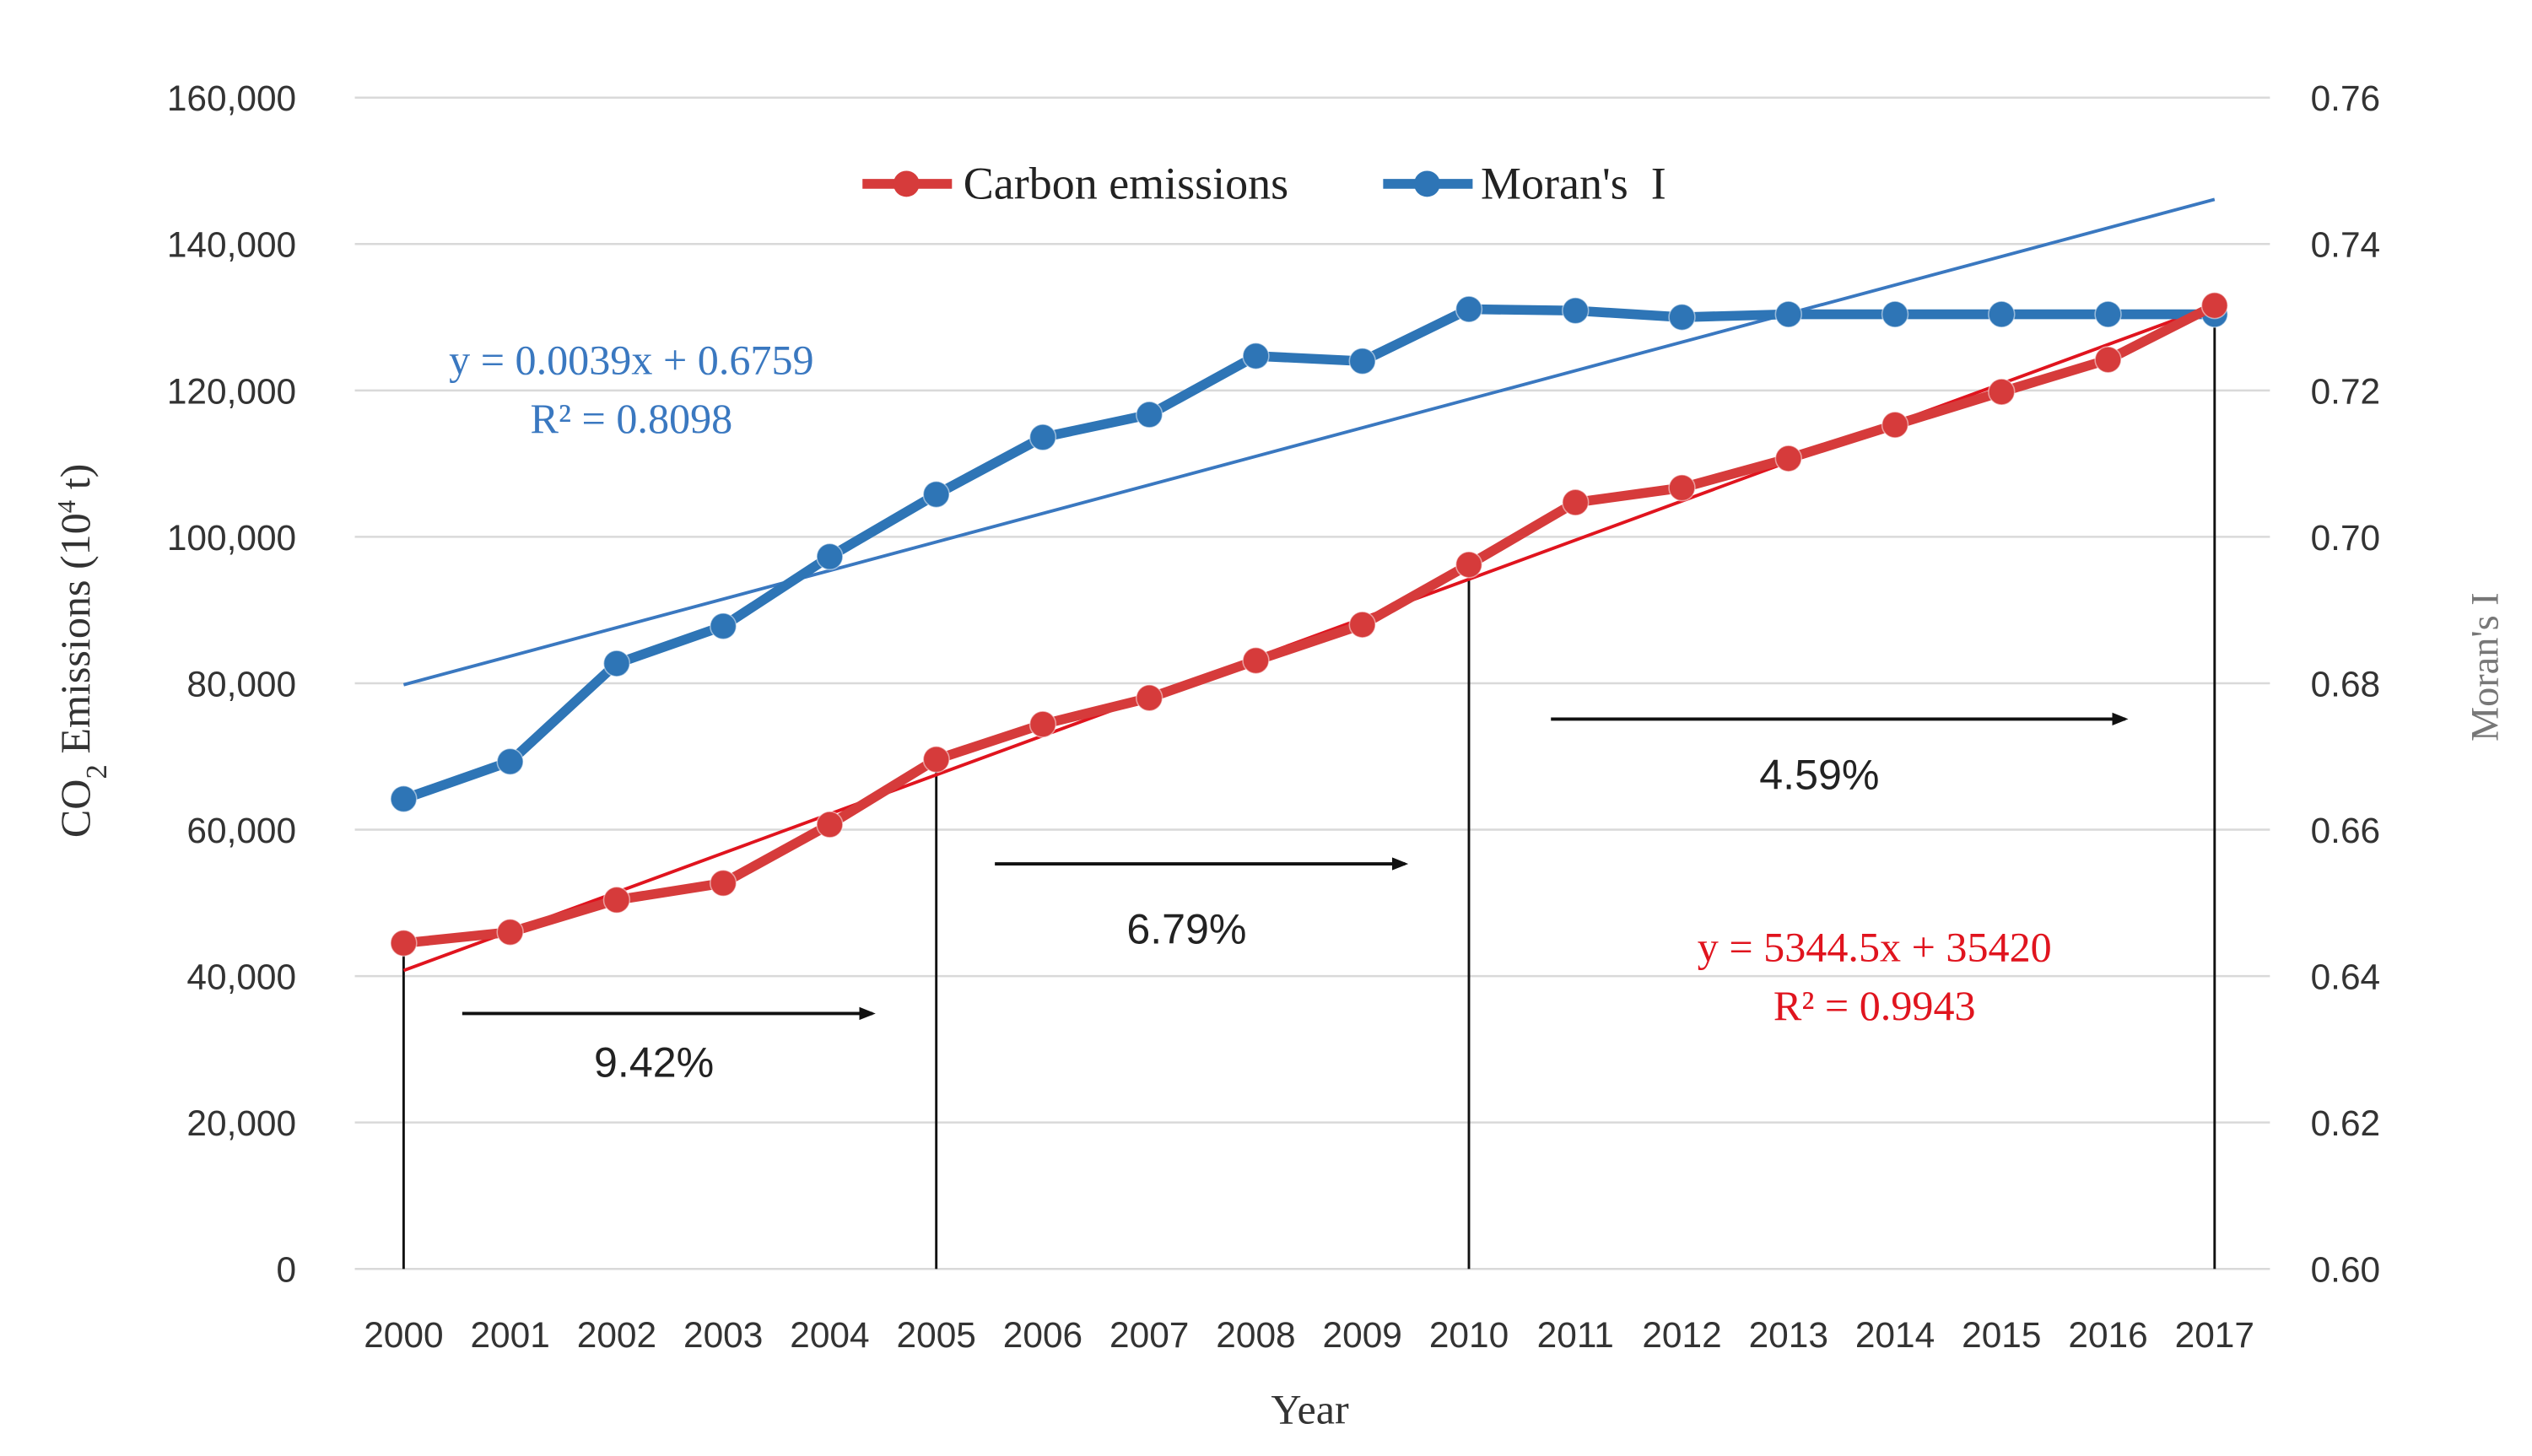 The width and height of the screenshot is (2532, 1456). Describe the element at coordinates (1310, 1408) in the screenshot. I see `x-axis-title: Year` at that location.